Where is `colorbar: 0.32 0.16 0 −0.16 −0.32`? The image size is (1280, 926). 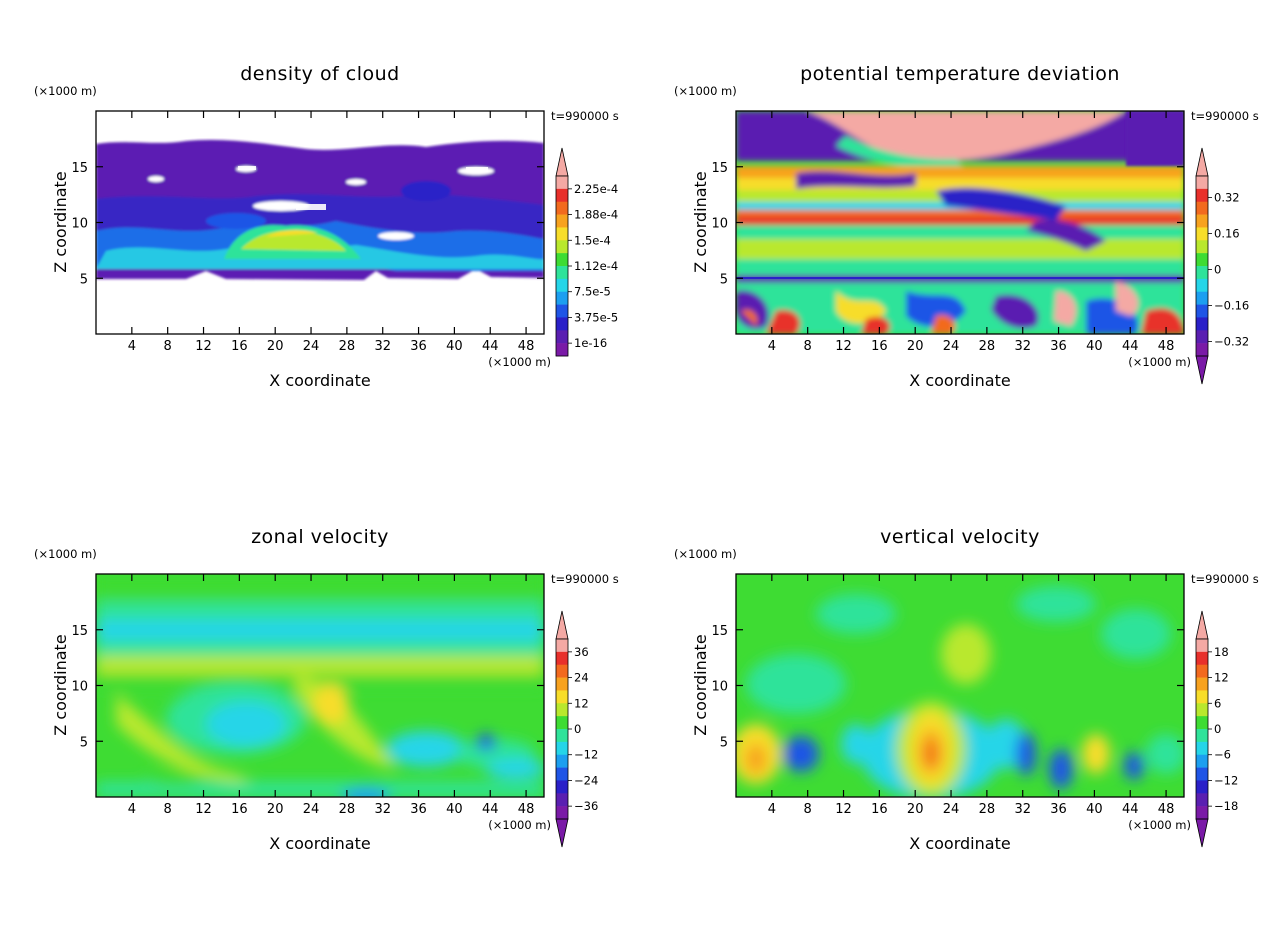
colorbar: 0.32 0.16 0 −0.16 −0.32 is located at coordinates (1222, 266).